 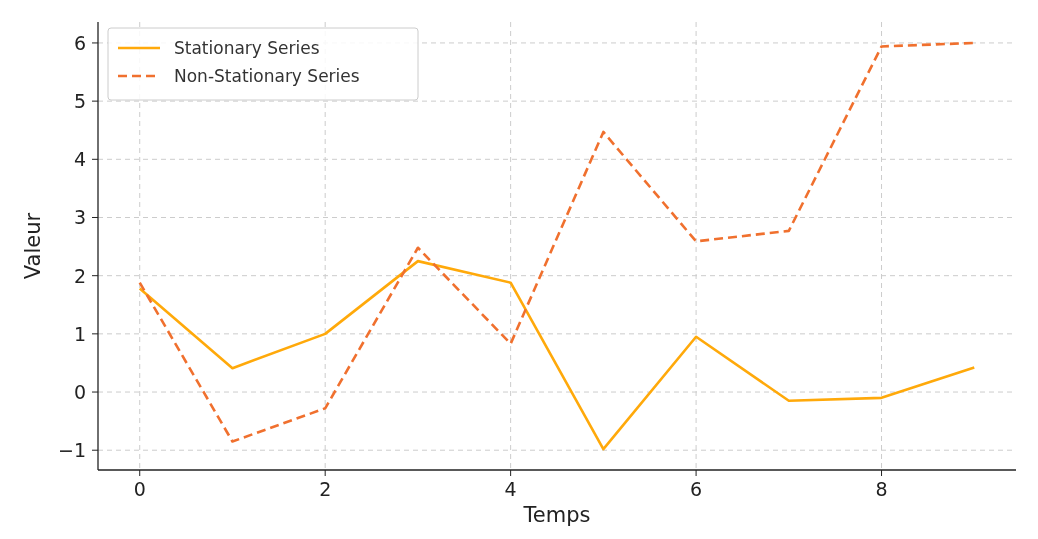 I want to click on y-tick-label: 3, so click(x=79, y=217).